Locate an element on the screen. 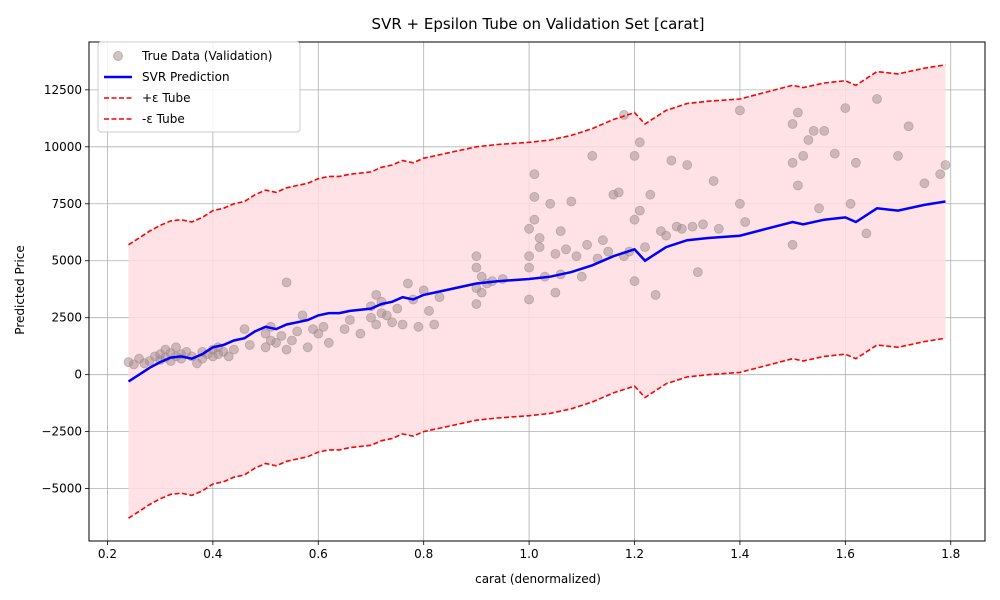 This screenshot has width=1000, height=600. y-tick-label: 5000 is located at coordinates (66, 261).